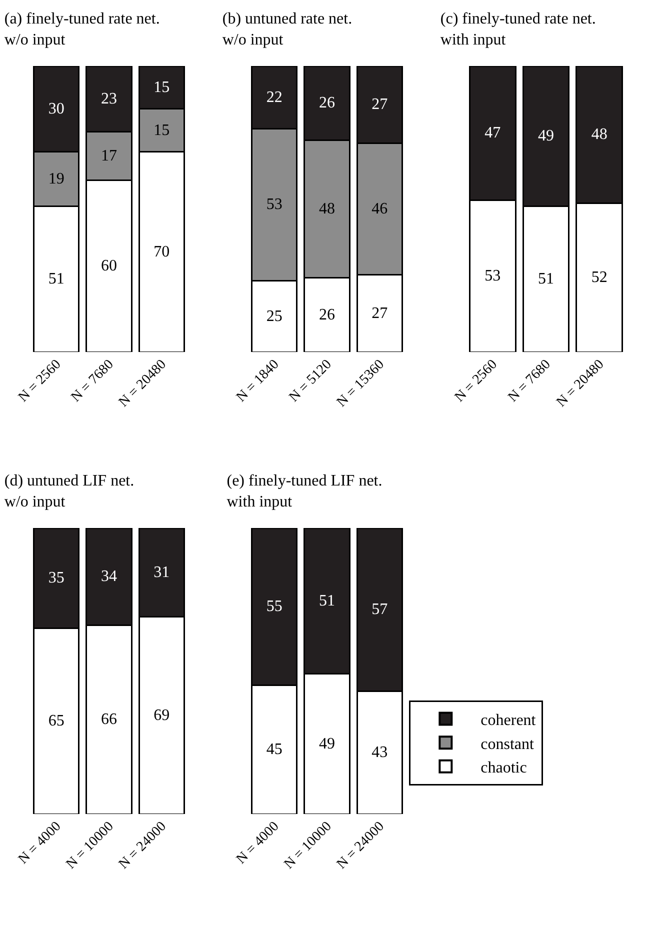  What do you see at coordinates (274, 97) in the screenshot?
I see `data-label: 22` at bounding box center [274, 97].